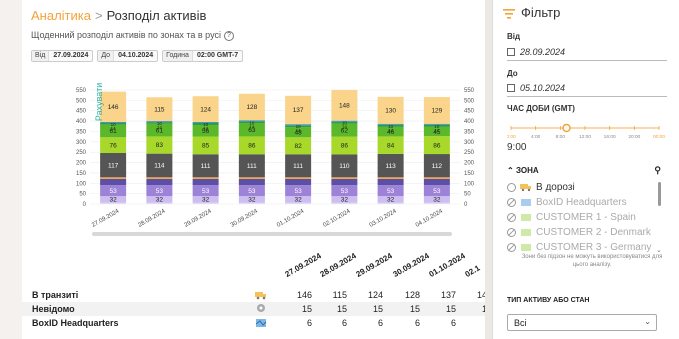  I want to click on column-header-date: 30.09.2024, so click(411, 265).